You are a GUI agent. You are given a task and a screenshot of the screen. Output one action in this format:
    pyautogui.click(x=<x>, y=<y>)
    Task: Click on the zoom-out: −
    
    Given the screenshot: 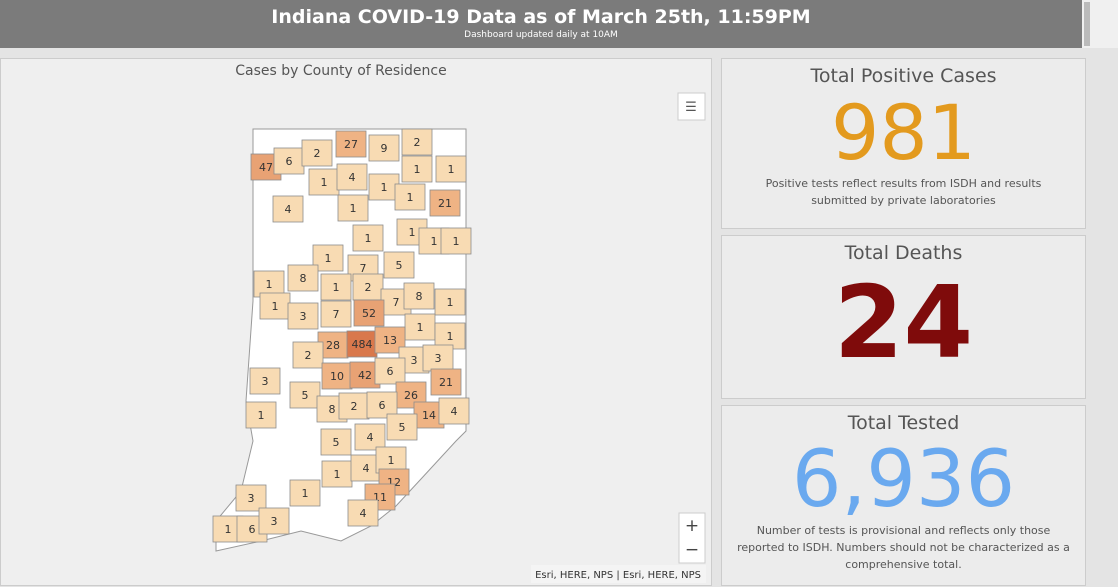 What is the action you would take?
    pyautogui.click(x=692, y=550)
    